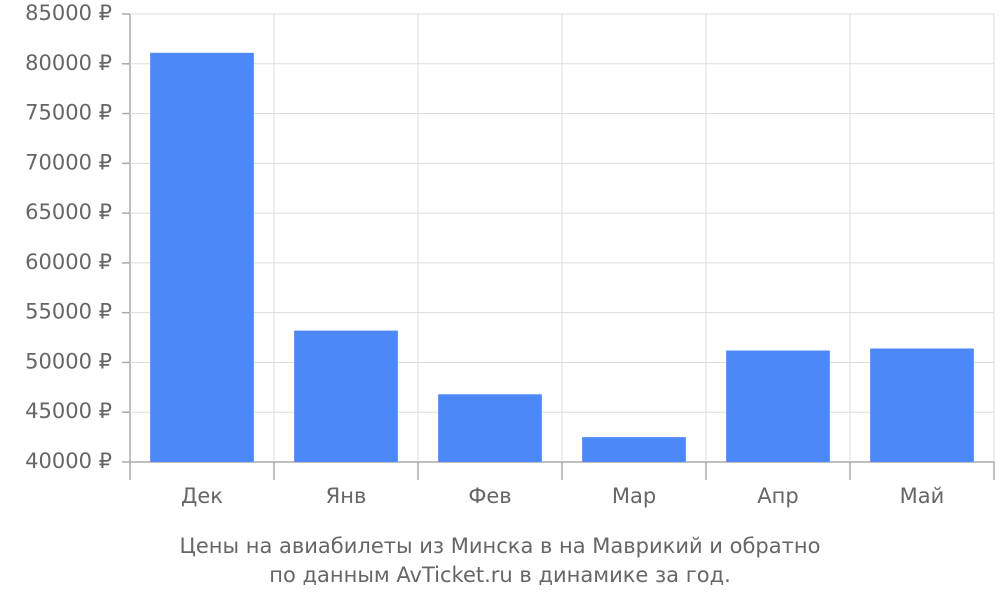 Image resolution: width=1000 pixels, height=600 pixels. What do you see at coordinates (68, 63) in the screenshot?
I see `y-tick-label: 80000 ₽` at bounding box center [68, 63].